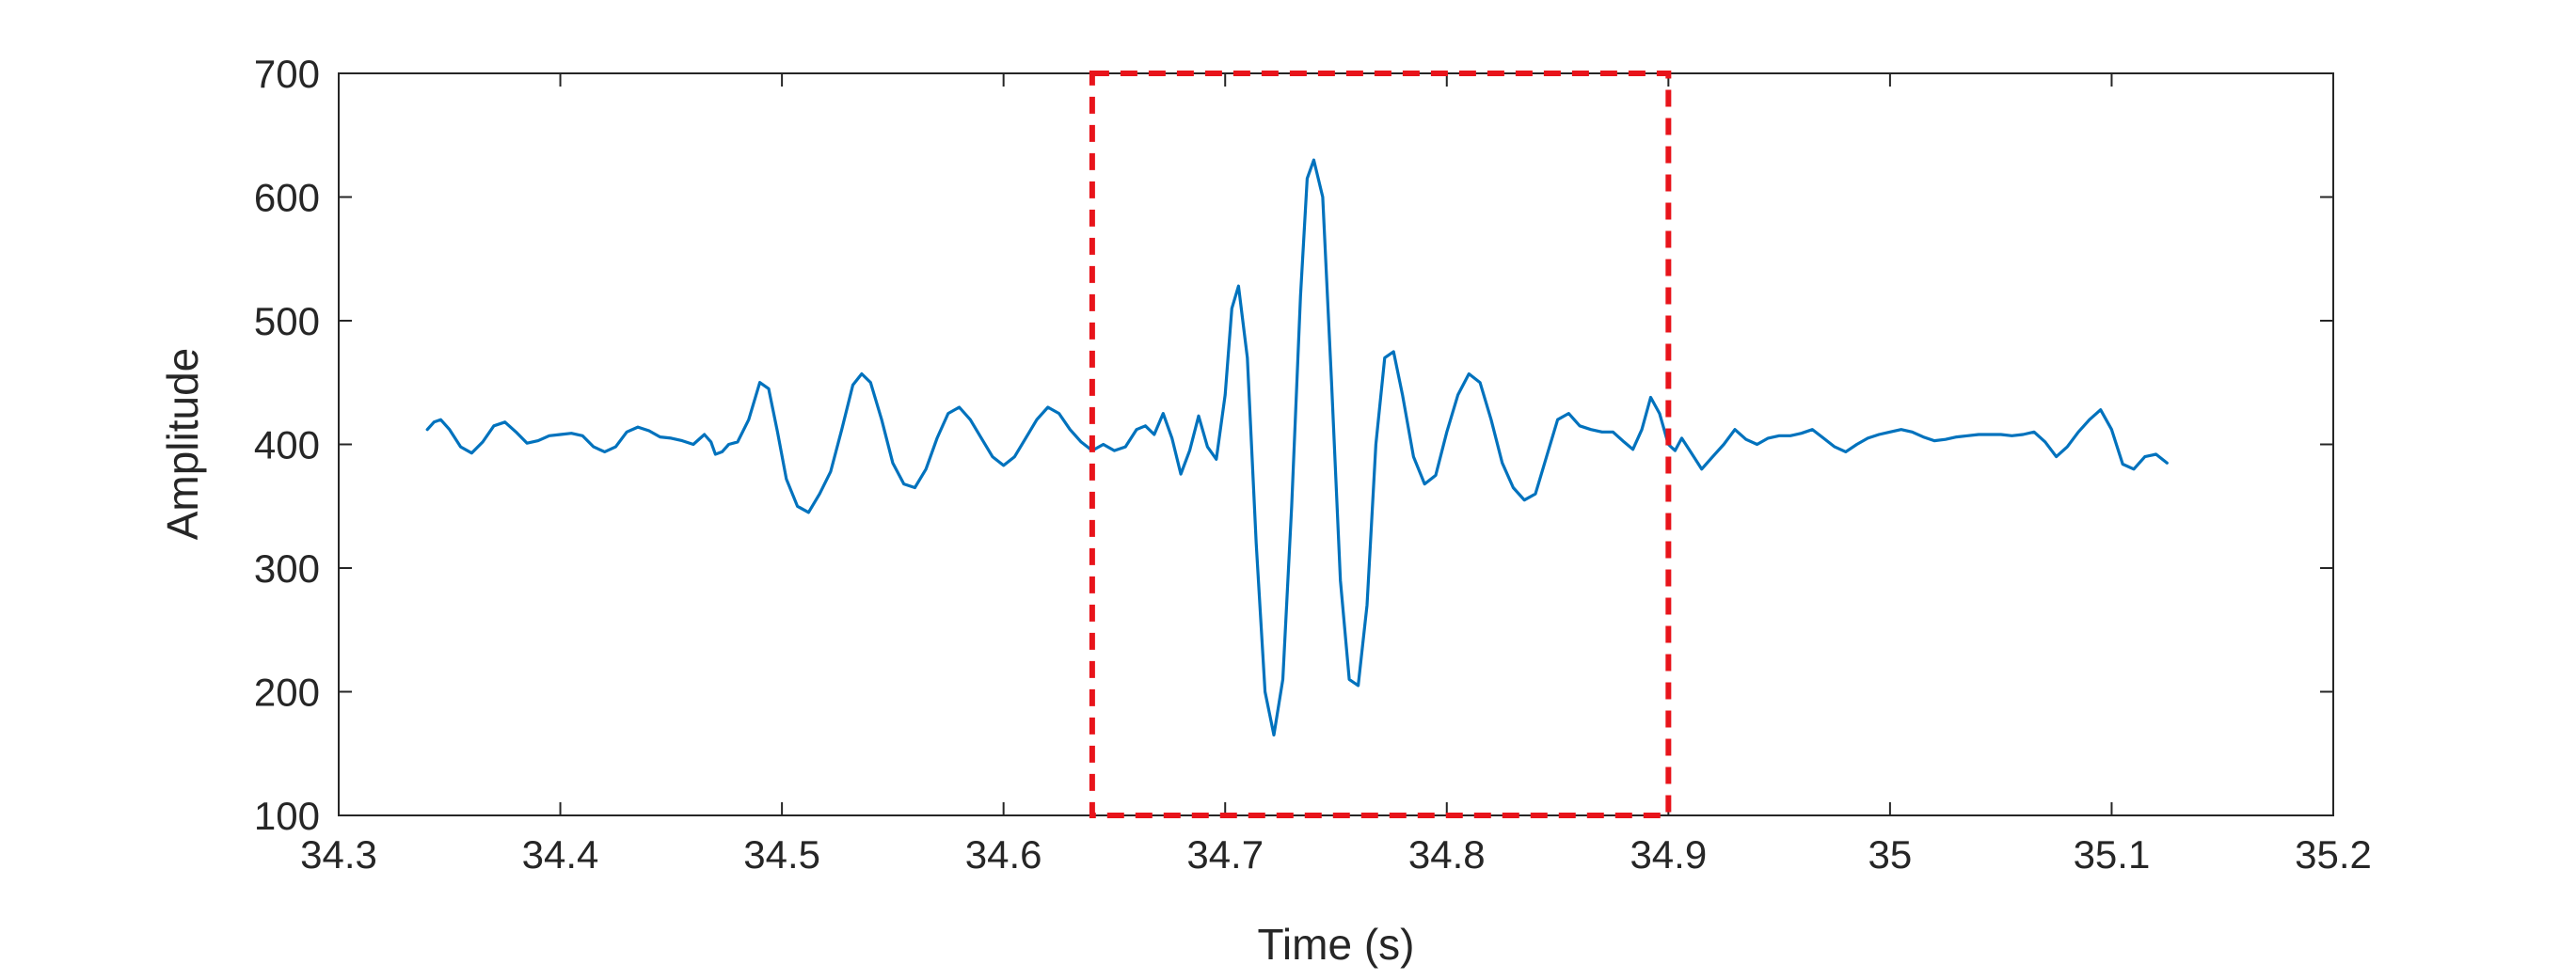  I want to click on x-tick-label: 35.2, so click(2333, 855).